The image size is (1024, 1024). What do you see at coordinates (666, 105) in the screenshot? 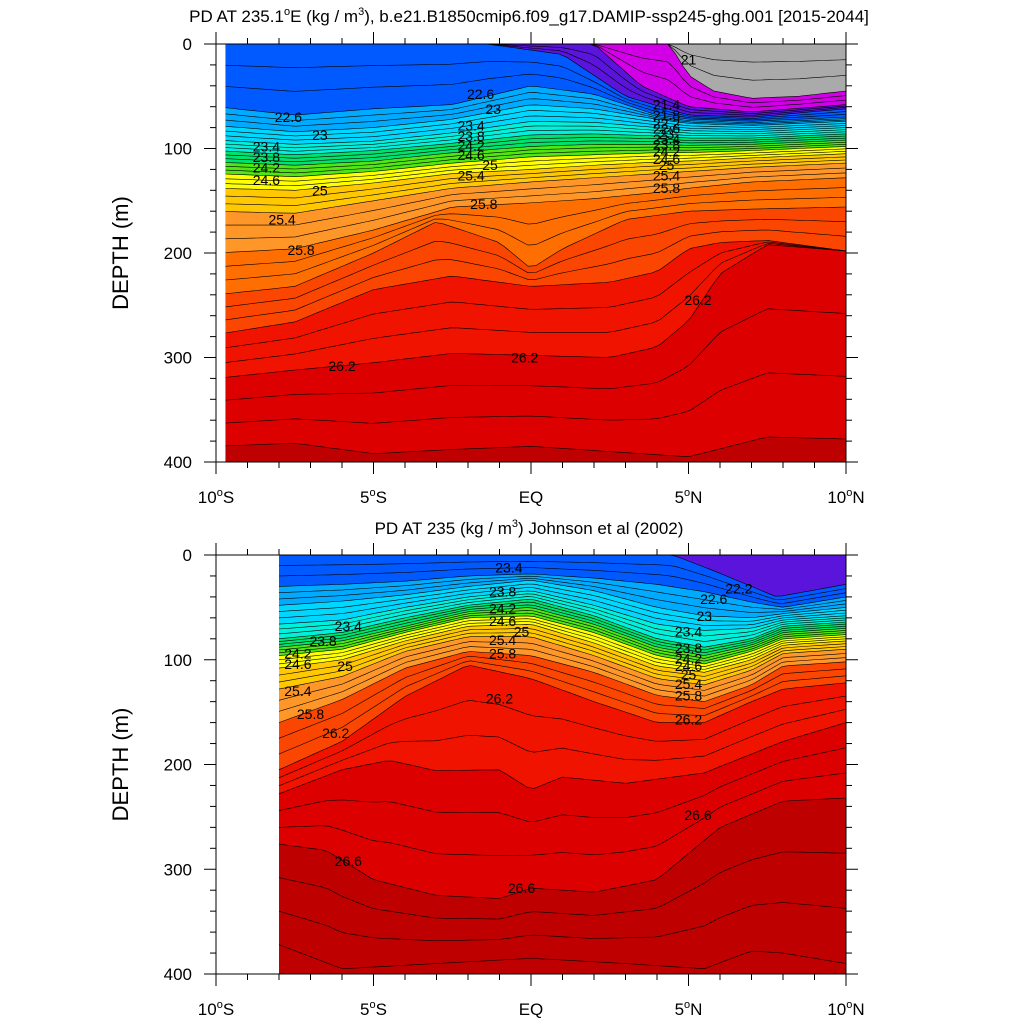
I see `contour-label: 21.4` at bounding box center [666, 105].